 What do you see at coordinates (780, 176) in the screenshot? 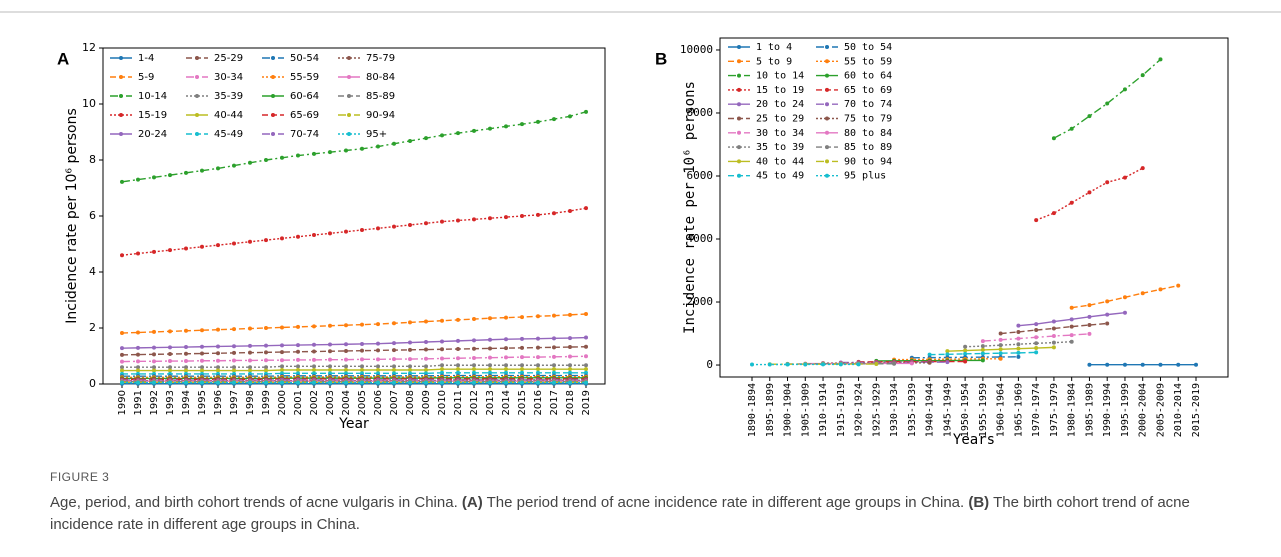
I see `legend-label: 45 to 49` at bounding box center [780, 176].